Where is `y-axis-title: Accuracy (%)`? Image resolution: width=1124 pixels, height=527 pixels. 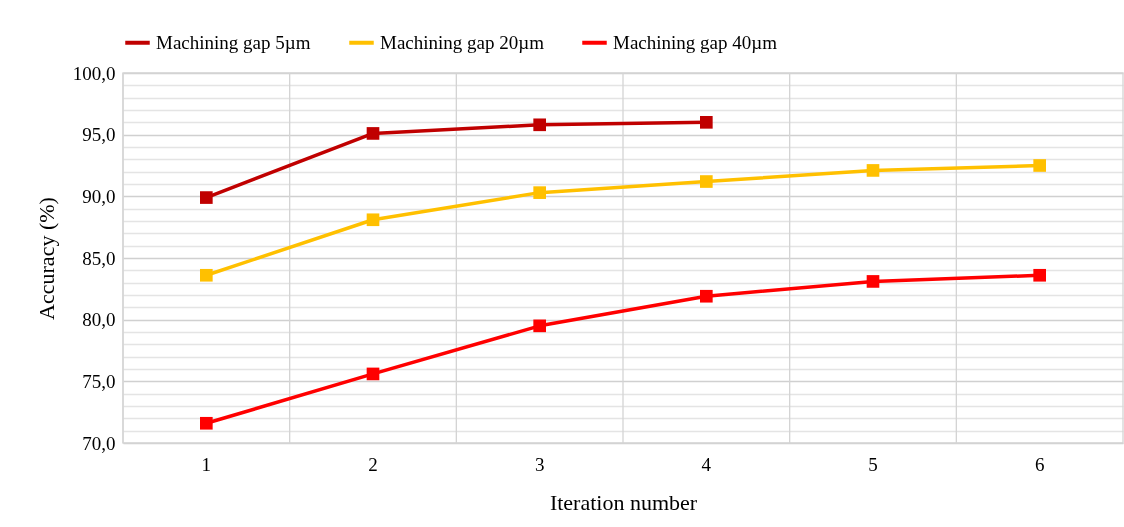 y-axis-title: Accuracy (%) is located at coordinates (46, 258).